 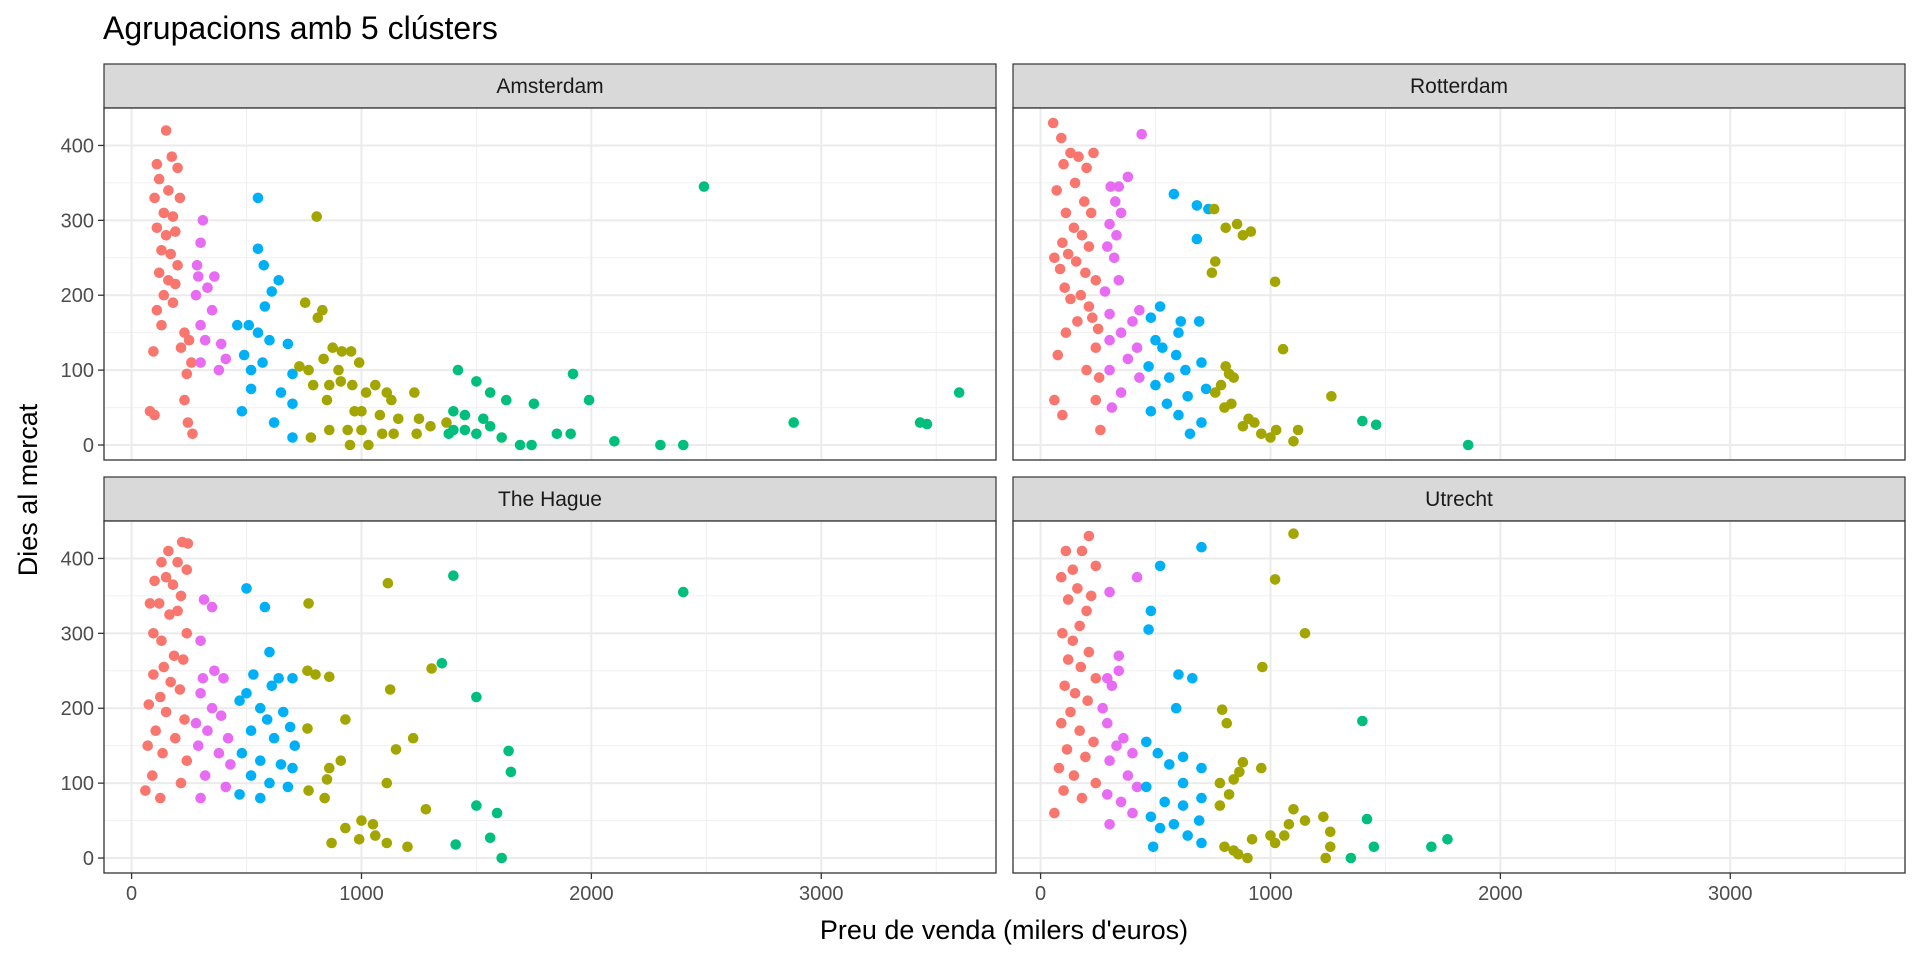 What do you see at coordinates (77, 221) in the screenshot?
I see `y-tick-label: 300` at bounding box center [77, 221].